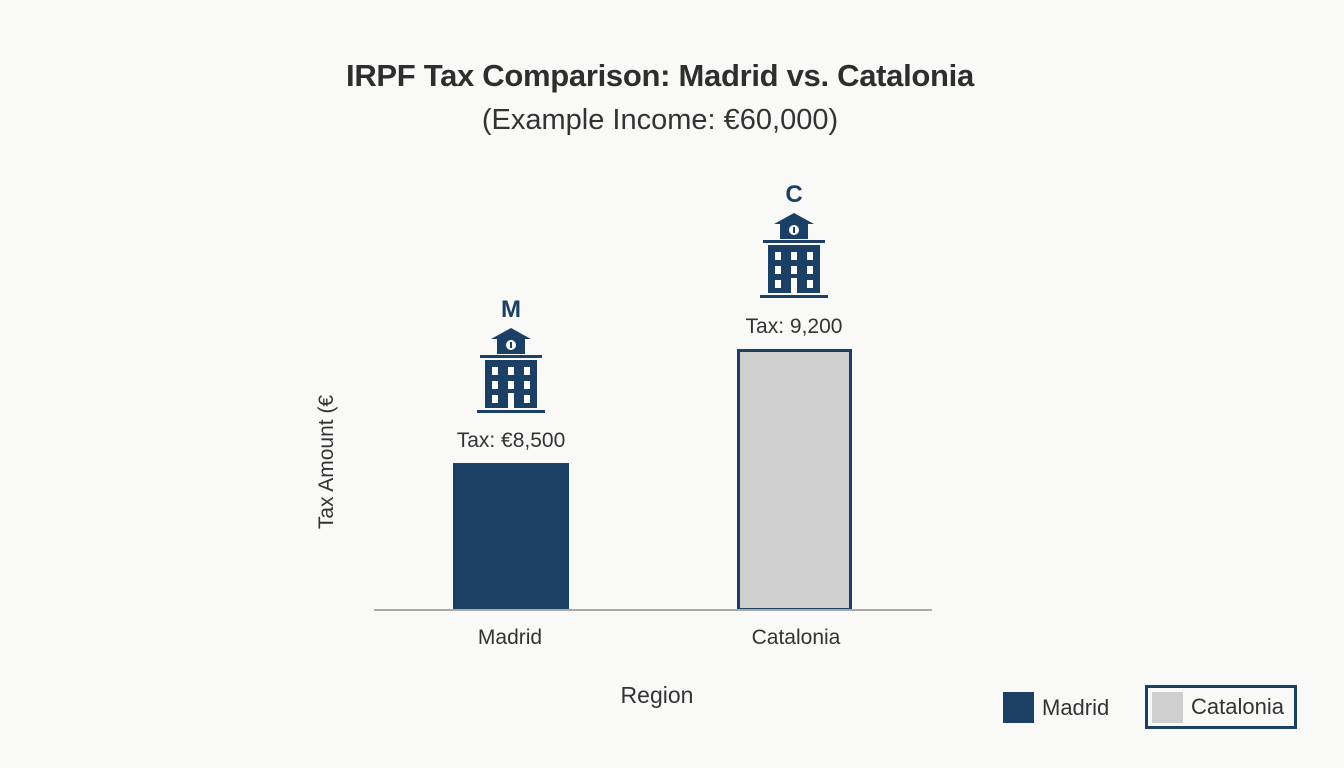  What do you see at coordinates (510, 637) in the screenshot?
I see `x-tick-madrid: Madrid` at bounding box center [510, 637].